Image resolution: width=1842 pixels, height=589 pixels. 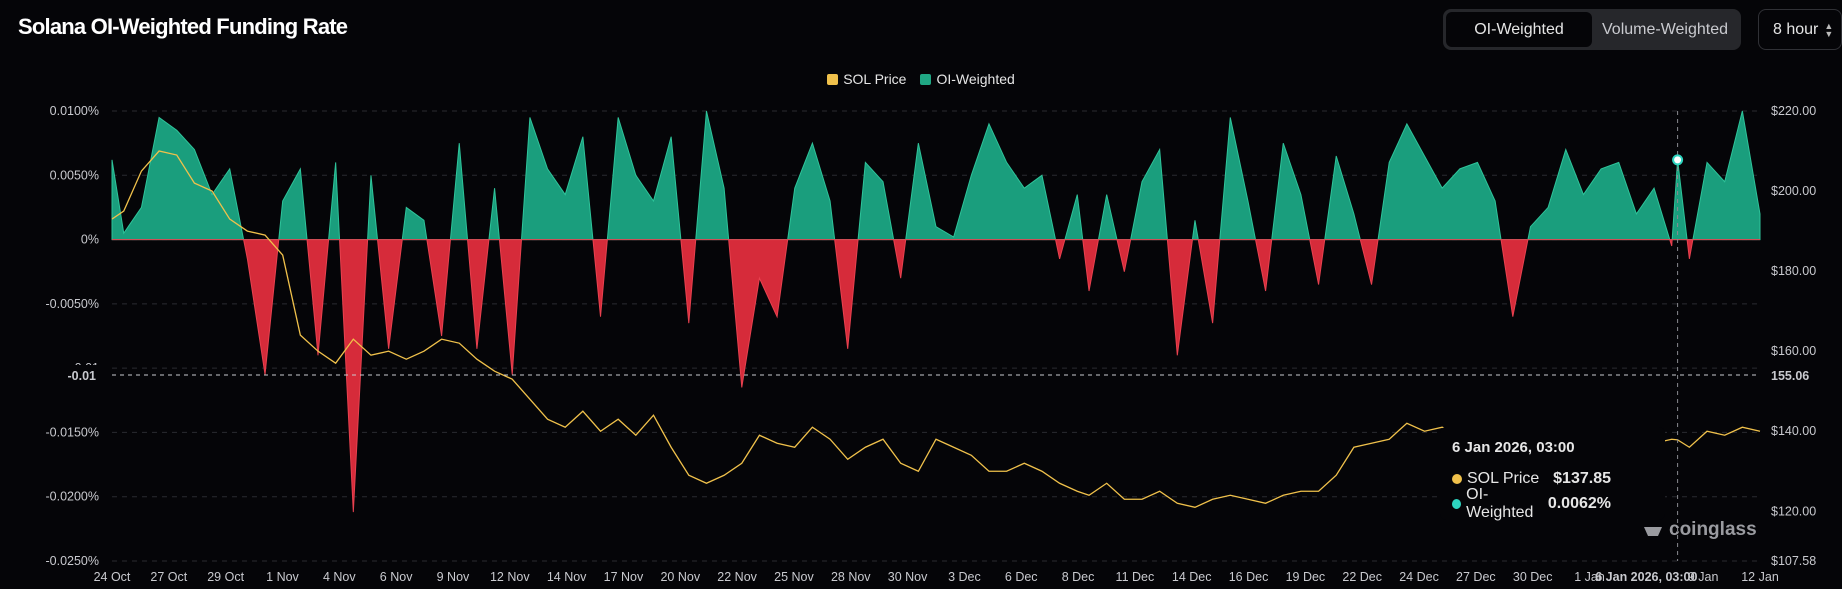 What do you see at coordinates (1519, 29) in the screenshot?
I see `tab-oi-weighted: OI-Weighted` at bounding box center [1519, 29].